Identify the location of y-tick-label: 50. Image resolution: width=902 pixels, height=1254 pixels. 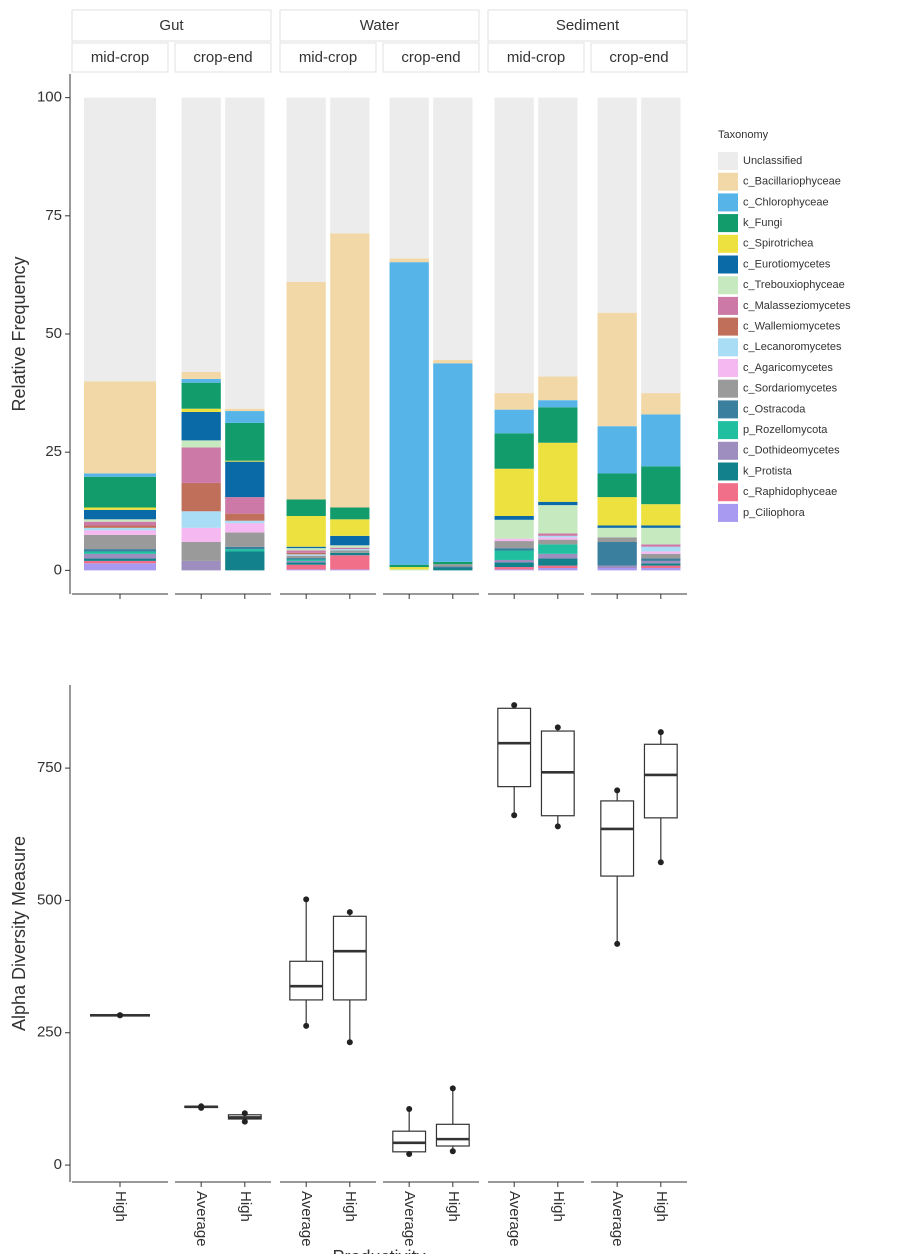
(53, 333).